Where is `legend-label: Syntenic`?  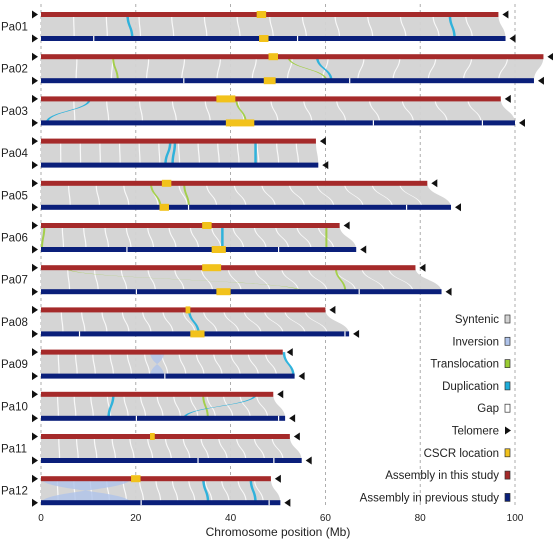
legend-label: Syntenic is located at coordinates (477, 320).